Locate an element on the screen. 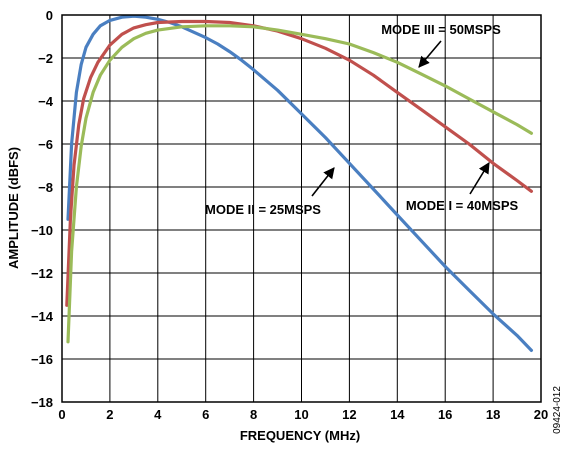 This screenshot has width=566, height=449. x-tick-label: 4 is located at coordinates (158, 414).